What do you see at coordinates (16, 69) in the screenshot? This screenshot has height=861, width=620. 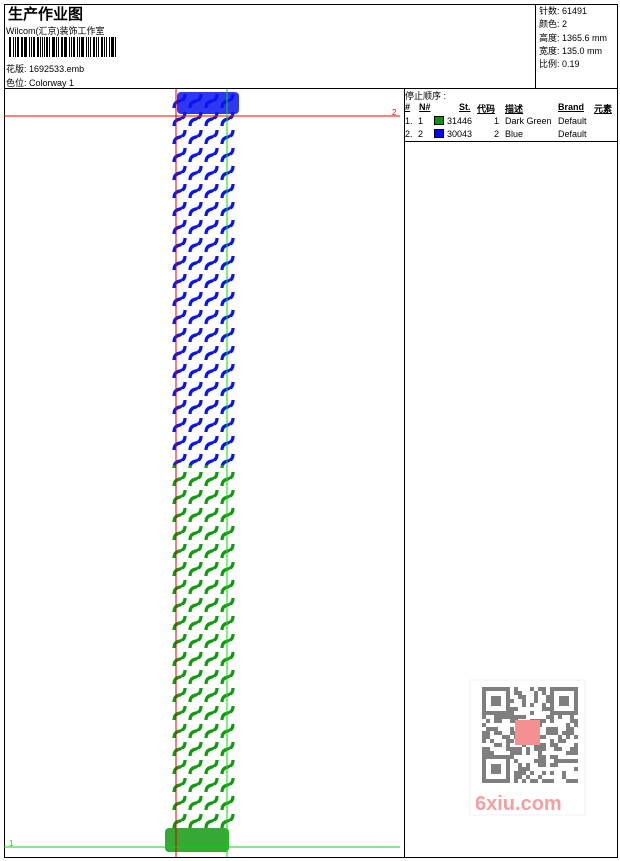 I see `file-label: 花版:` at bounding box center [16, 69].